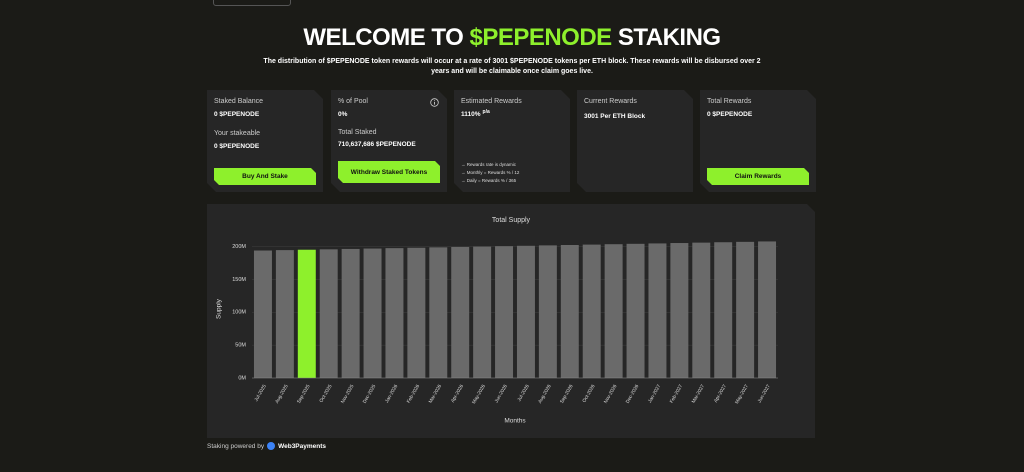 The height and width of the screenshot is (472, 1024). Describe the element at coordinates (434, 102) in the screenshot. I see `info-icon` at that location.